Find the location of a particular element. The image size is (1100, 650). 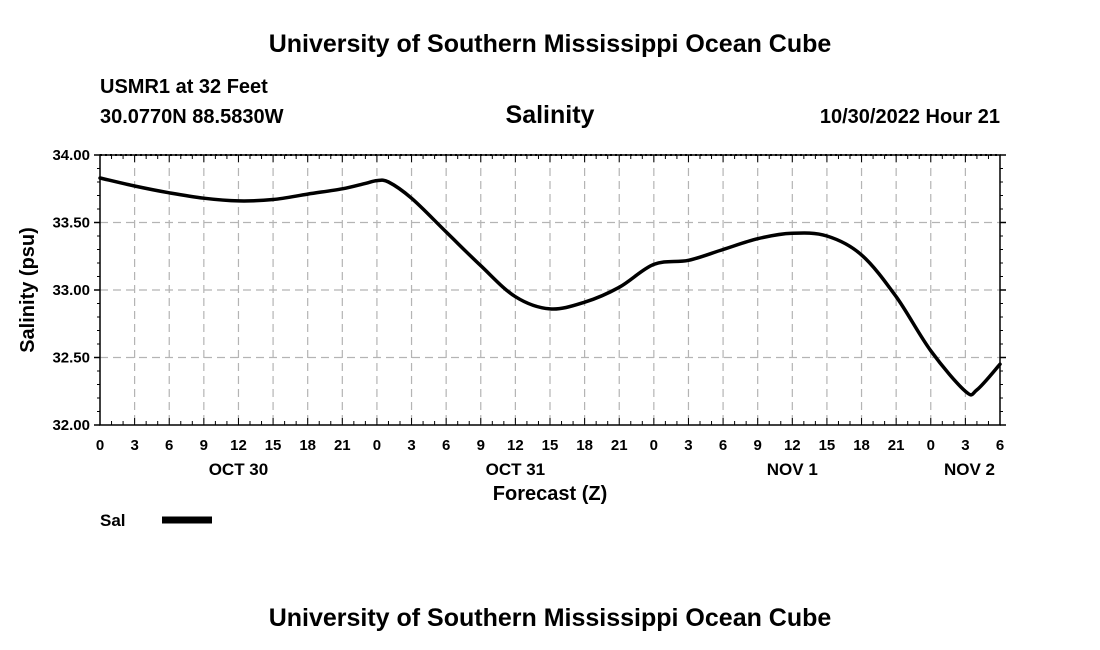

y-tick-labels: 32.00 32.50 33.00 33.50 34.00 is located at coordinates (71, 290).